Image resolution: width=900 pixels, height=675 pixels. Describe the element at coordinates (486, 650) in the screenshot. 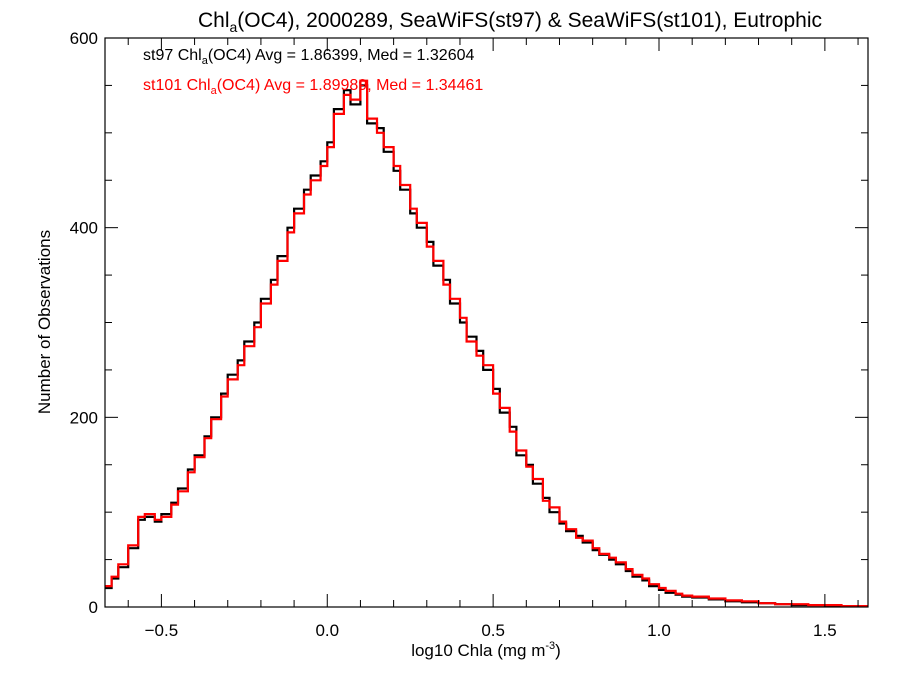

I see `x-axis-label: log10 Chla (mg m-3)` at that location.